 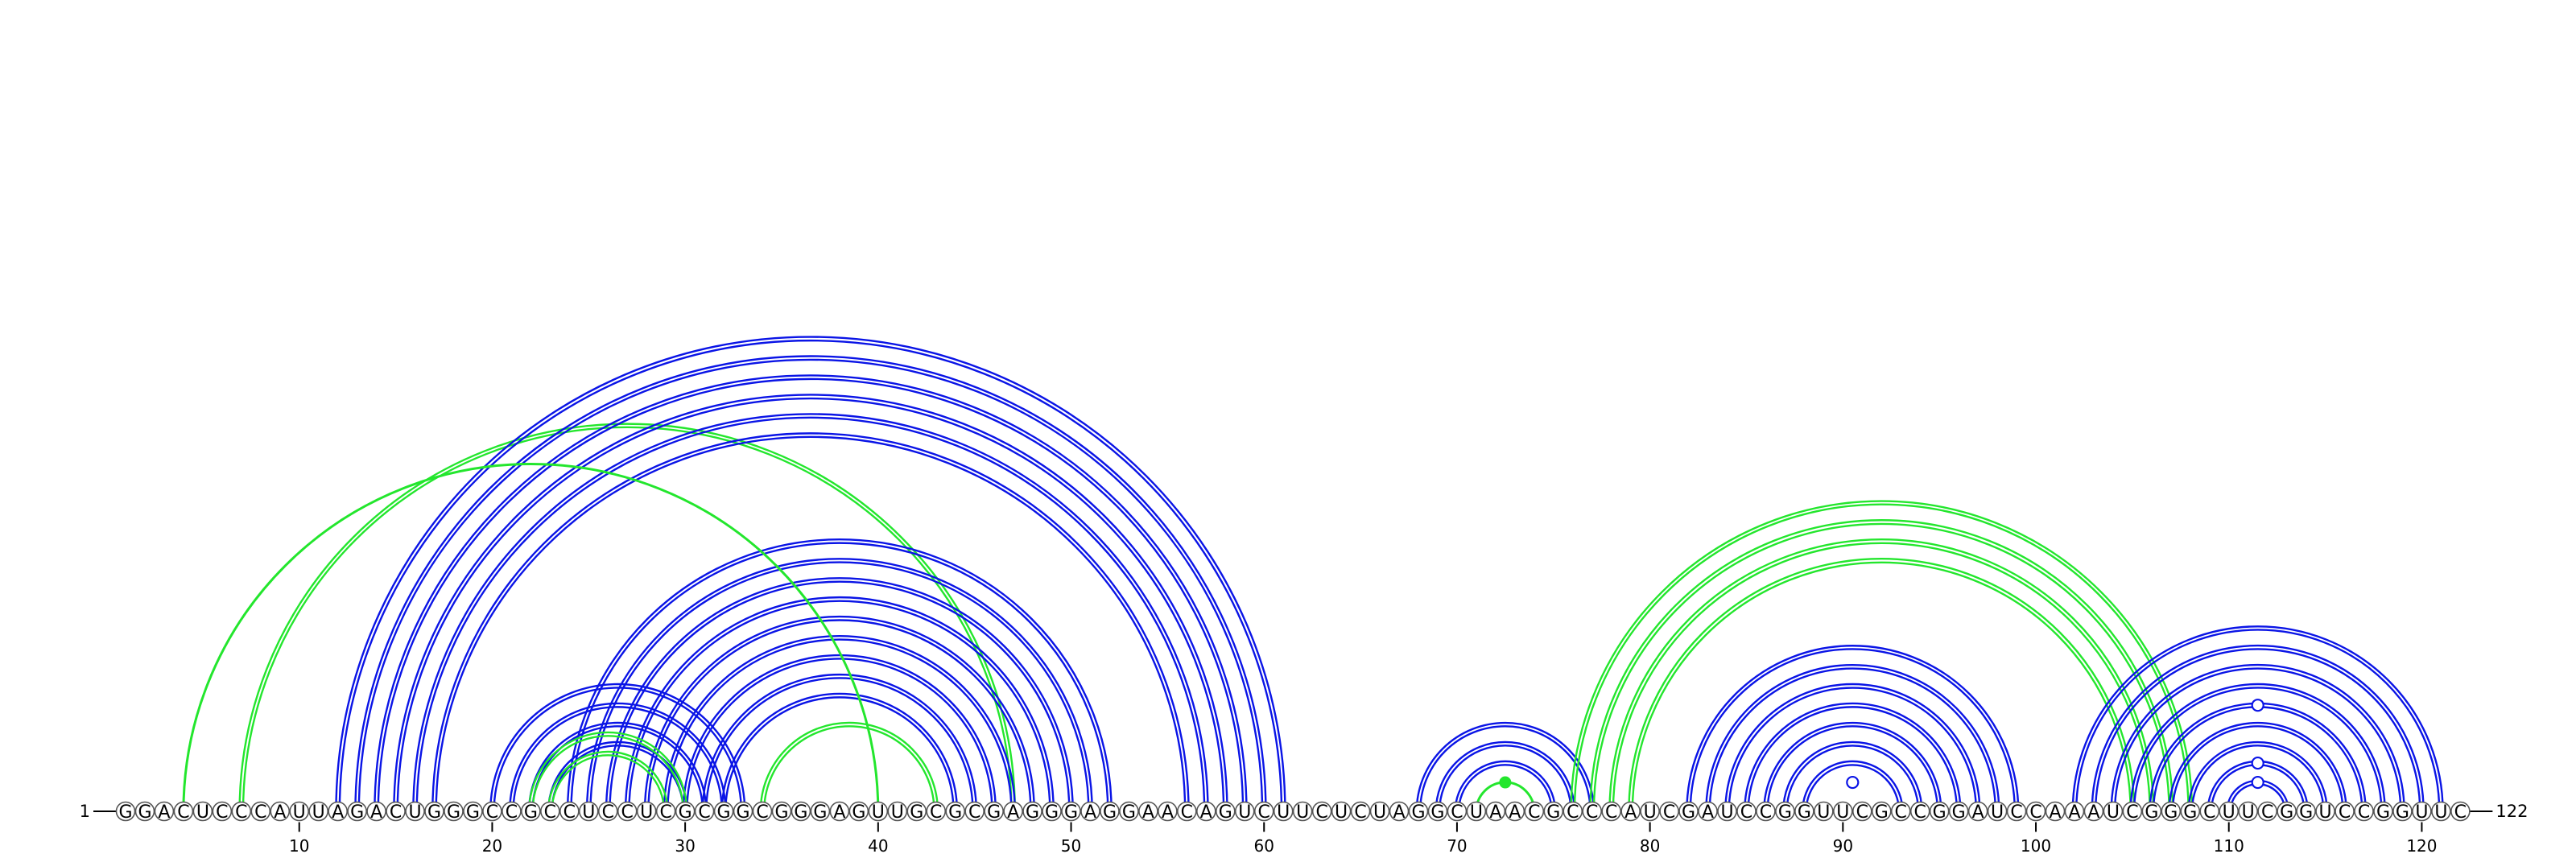 I want to click on arc-29-47-inner, so click(x=840, y=725).